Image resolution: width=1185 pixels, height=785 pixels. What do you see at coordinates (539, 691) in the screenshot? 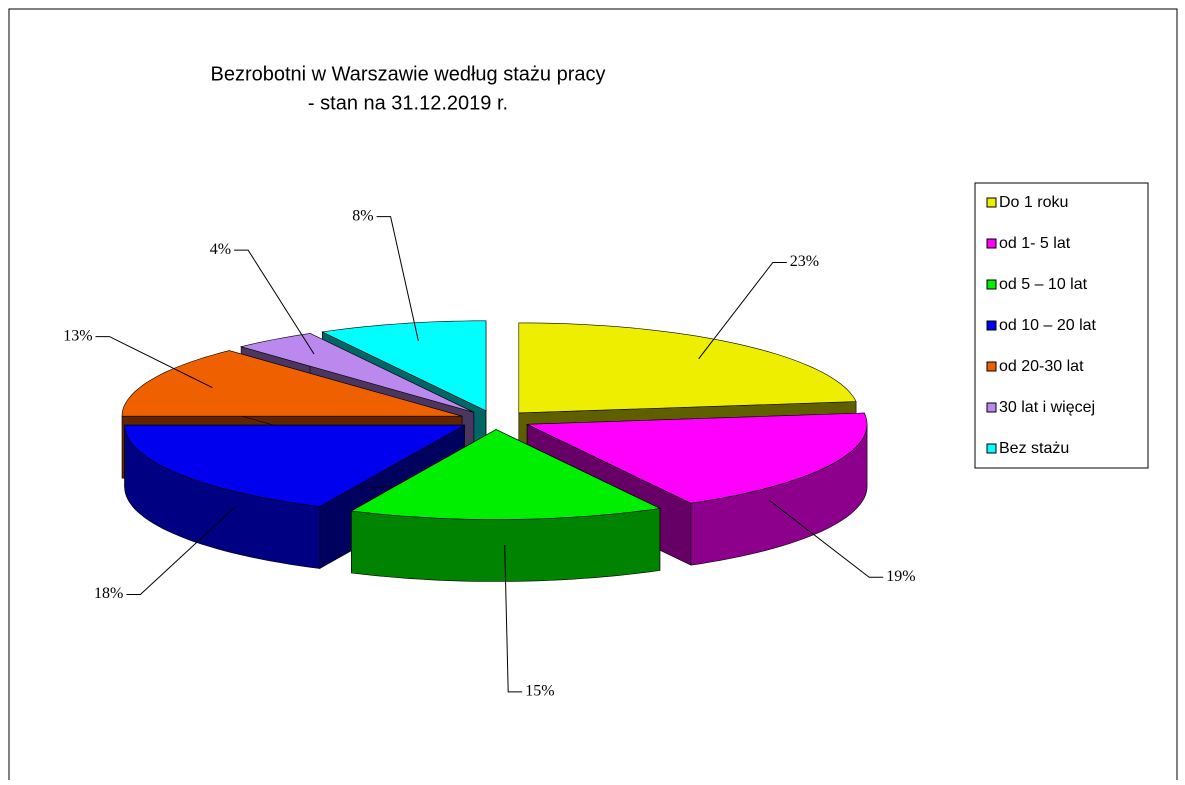
I see `data-label: 15%` at bounding box center [539, 691].